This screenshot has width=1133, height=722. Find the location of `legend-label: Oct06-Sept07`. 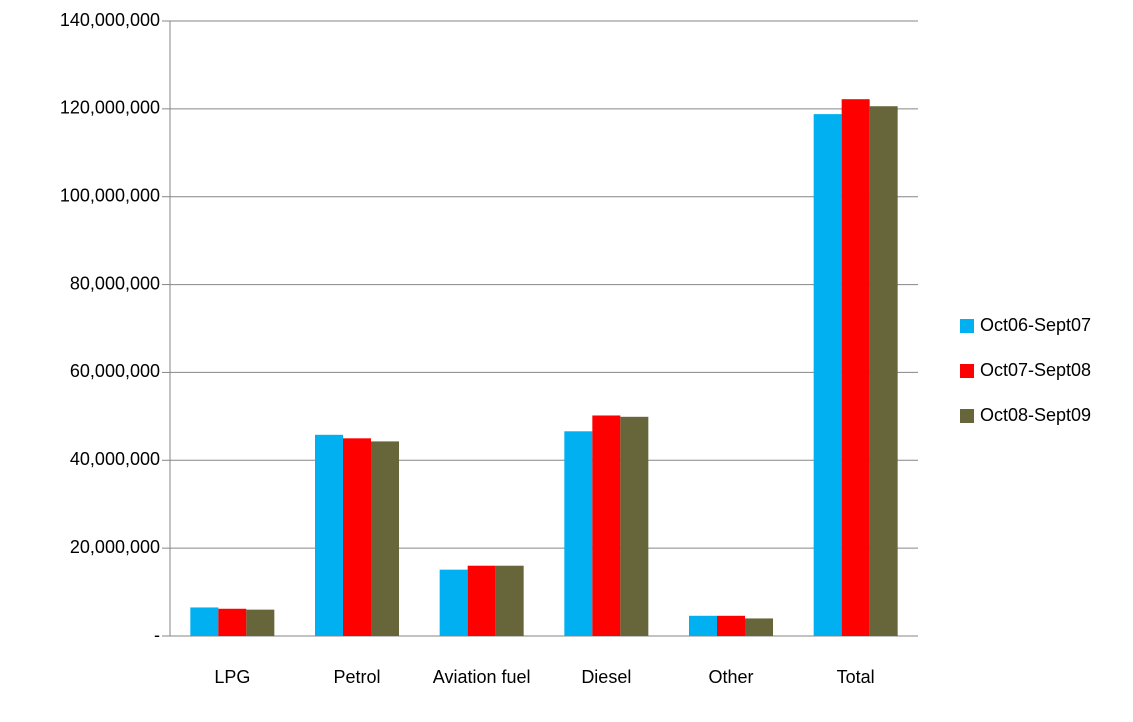

legend-label: Oct06-Sept07 is located at coordinates (1035, 325).